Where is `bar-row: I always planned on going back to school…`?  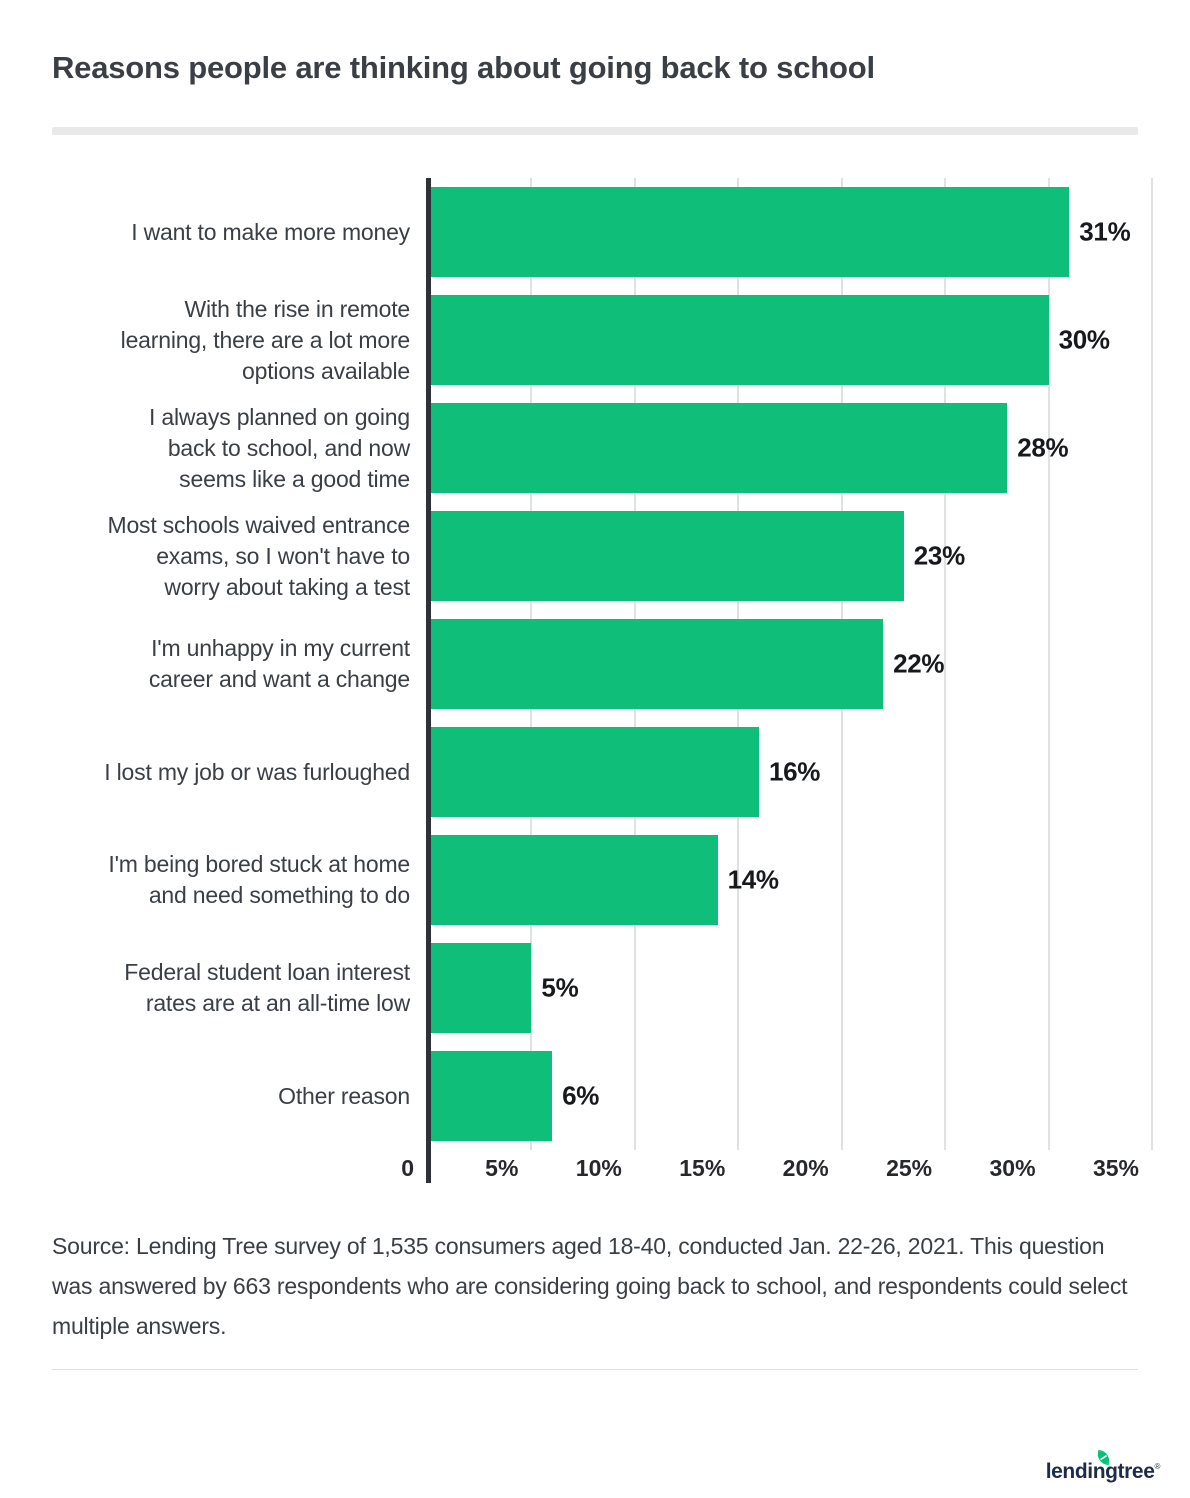 bar-row: I always planned on going back to school… is located at coordinates (602, 448).